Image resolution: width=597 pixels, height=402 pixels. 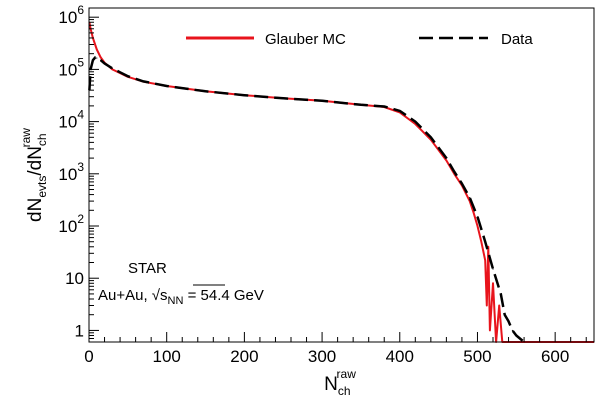 I want to click on y-title-sub1: evts, so click(x=42, y=187).